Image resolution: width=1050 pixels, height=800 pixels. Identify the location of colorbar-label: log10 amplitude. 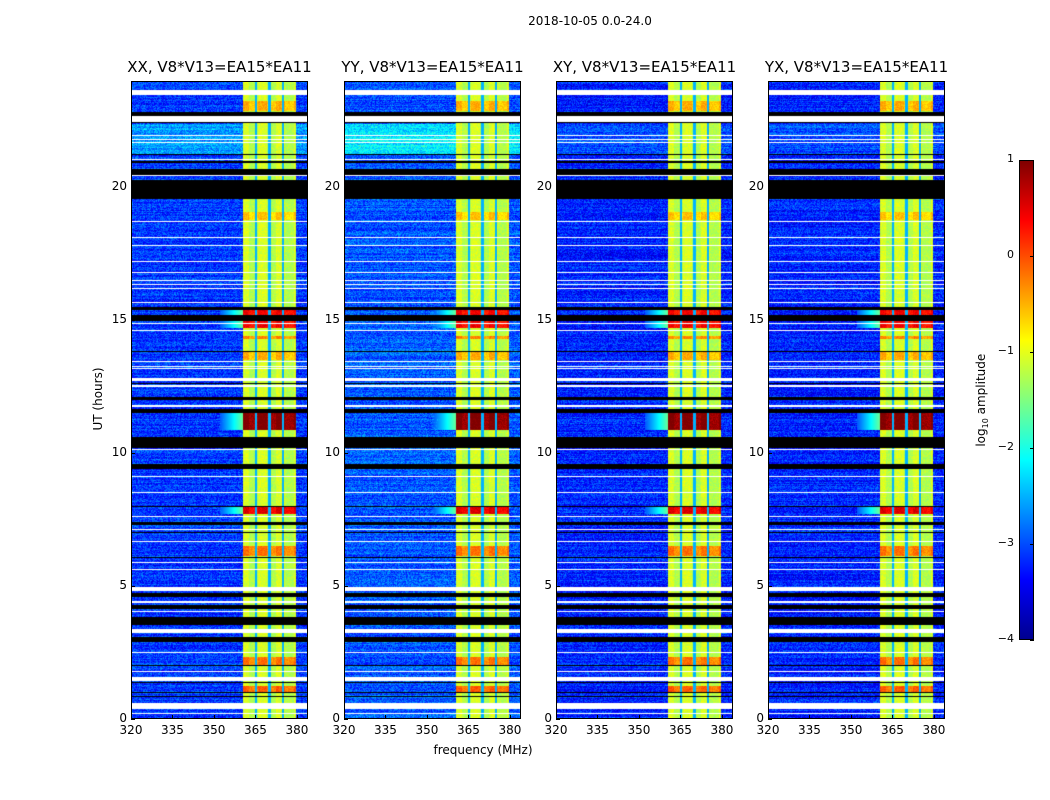
(982, 400).